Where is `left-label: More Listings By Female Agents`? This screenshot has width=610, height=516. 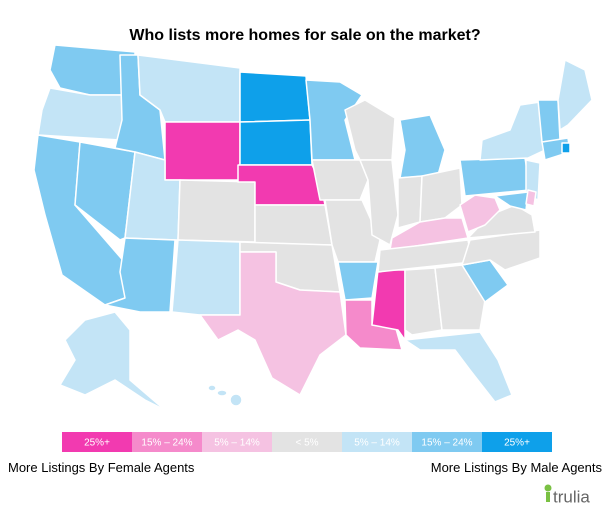 left-label: More Listings By Female Agents is located at coordinates (101, 467).